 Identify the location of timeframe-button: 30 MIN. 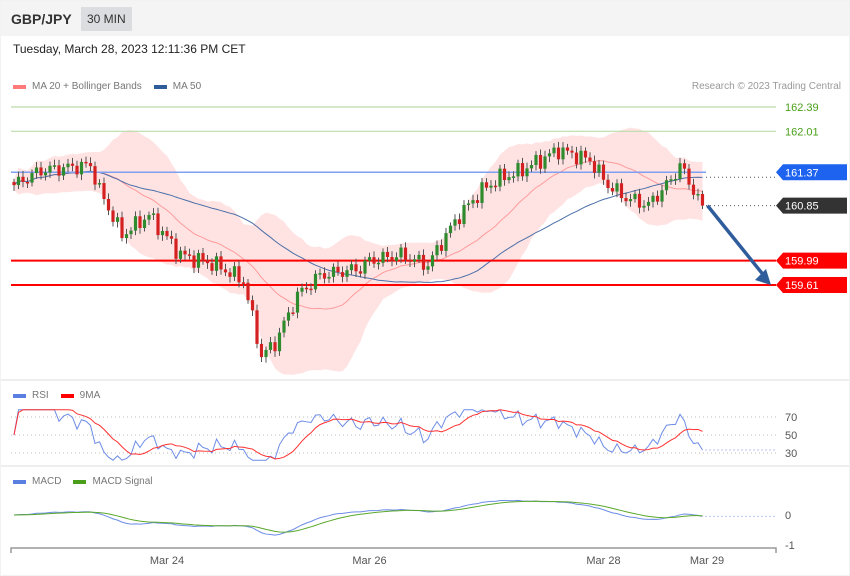
(106, 19).